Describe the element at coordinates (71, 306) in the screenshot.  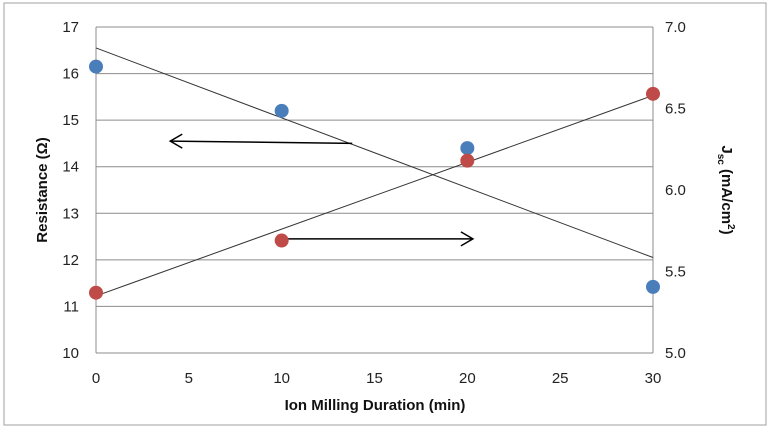
I see `y-left-tick-label-1: 11` at that location.